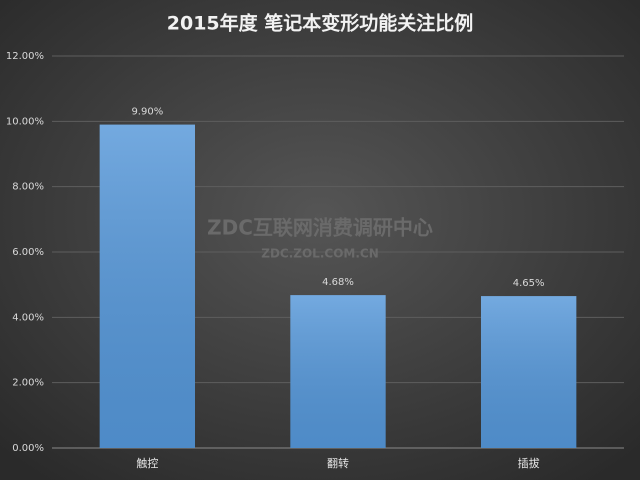  What do you see at coordinates (28, 448) in the screenshot?
I see `y-tick-label: 0.00%` at bounding box center [28, 448].